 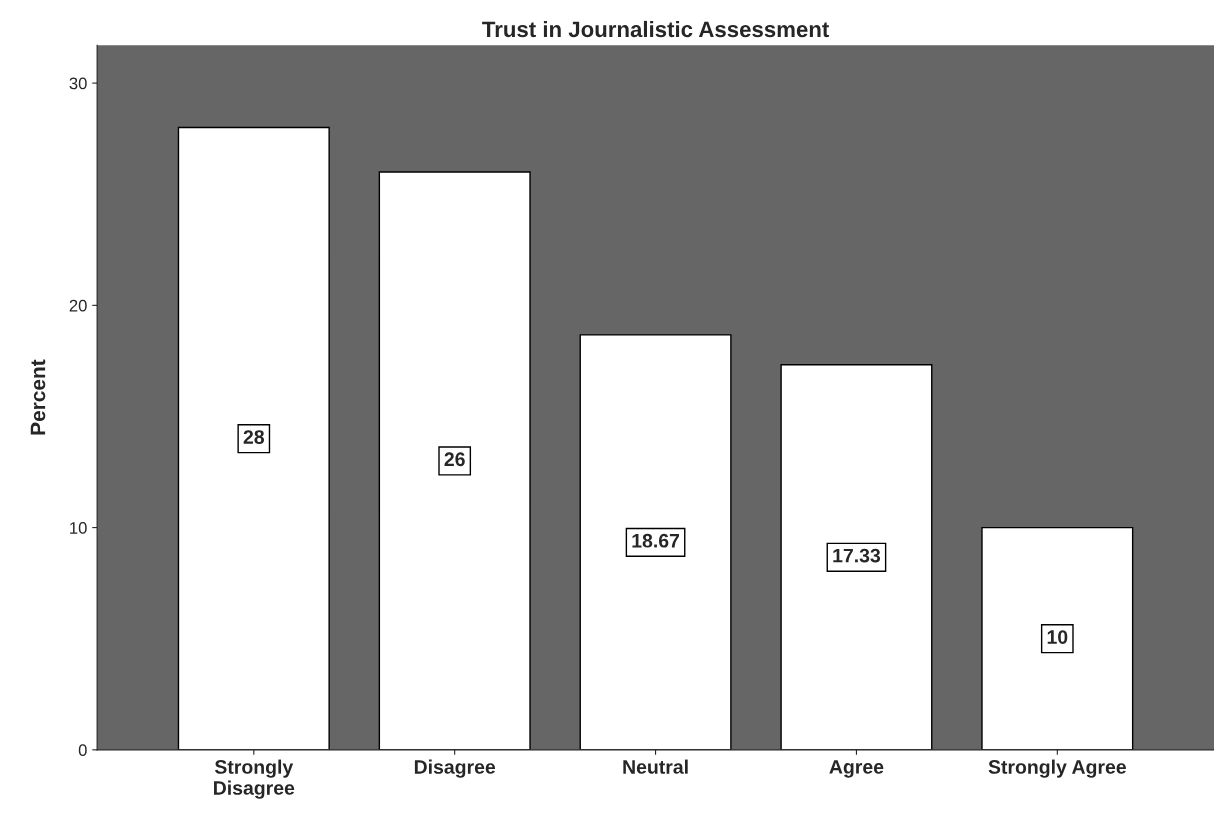 What do you see at coordinates (82, 750) in the screenshot?
I see `y-tick-label: 0` at bounding box center [82, 750].